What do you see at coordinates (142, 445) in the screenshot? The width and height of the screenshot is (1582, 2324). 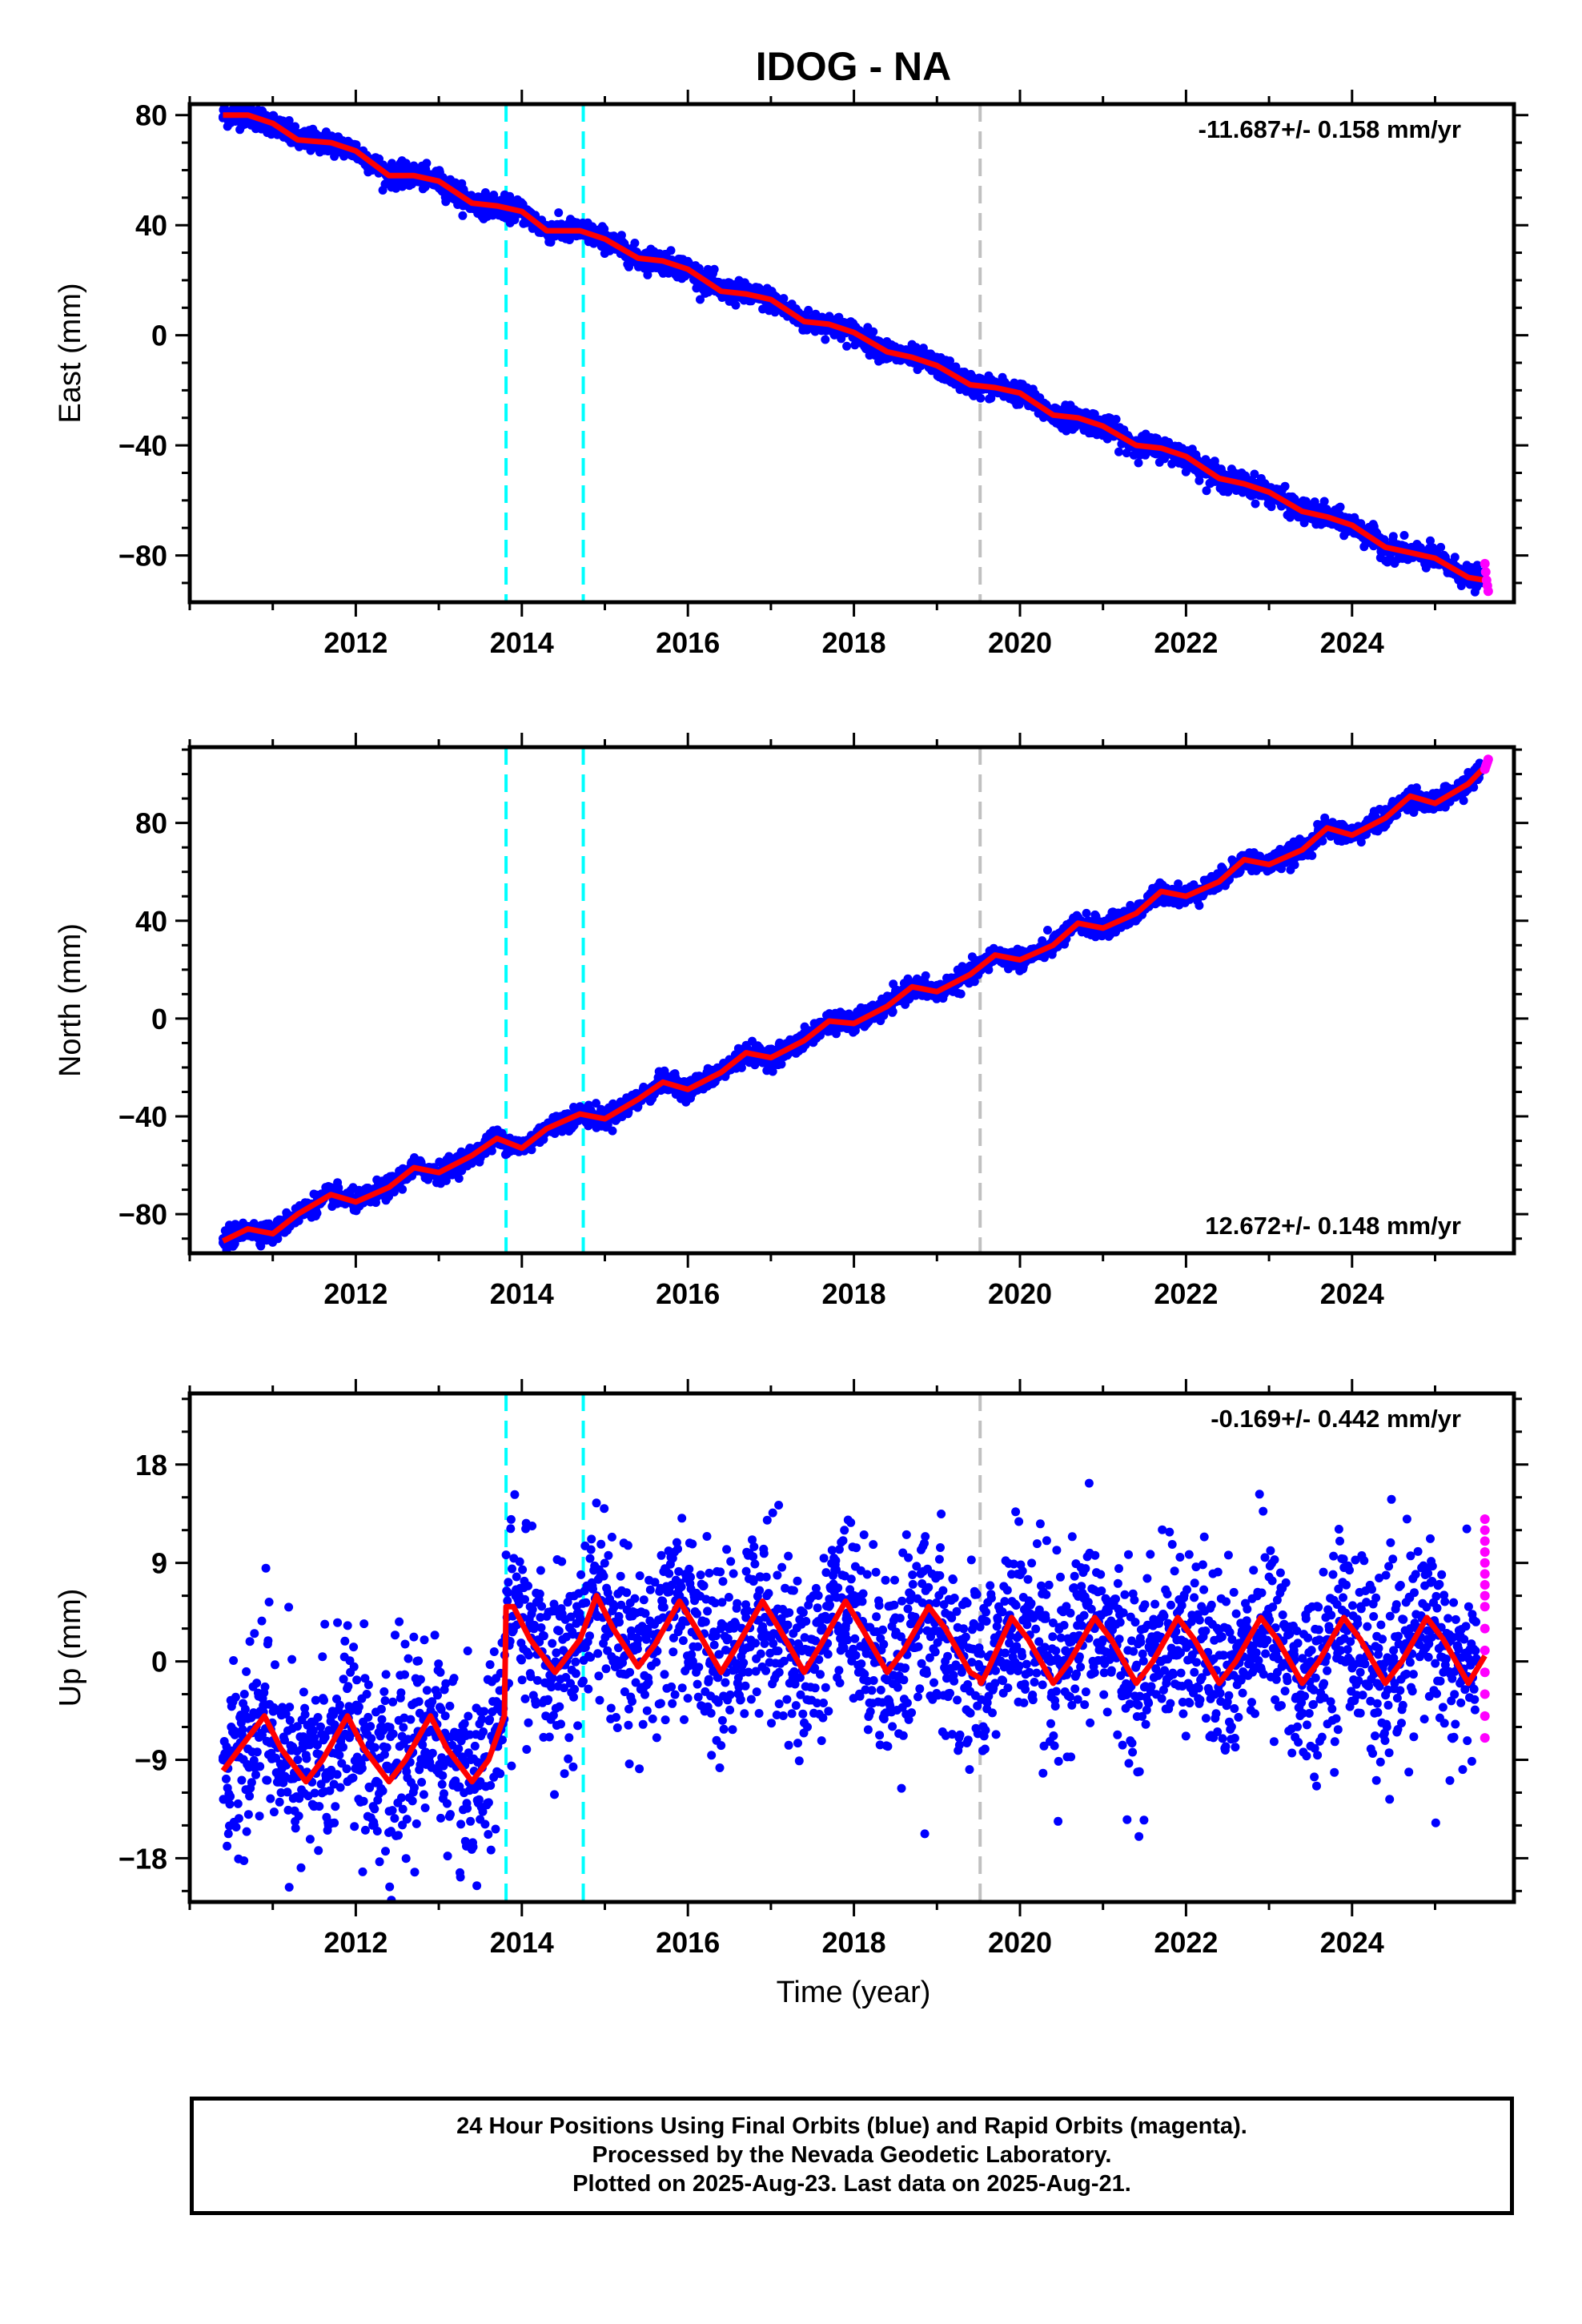 I see `y-tick-label: −40` at bounding box center [142, 445].